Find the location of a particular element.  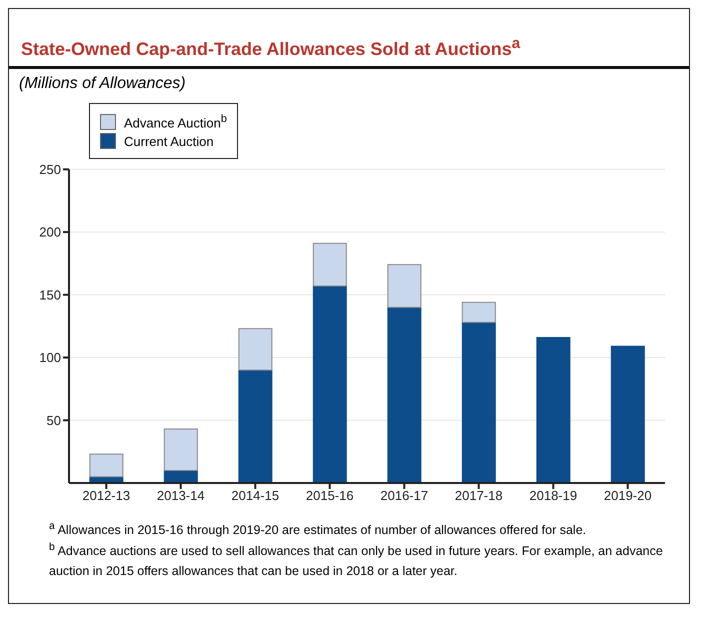

x-tick-label: 2016-17 is located at coordinates (404, 496).